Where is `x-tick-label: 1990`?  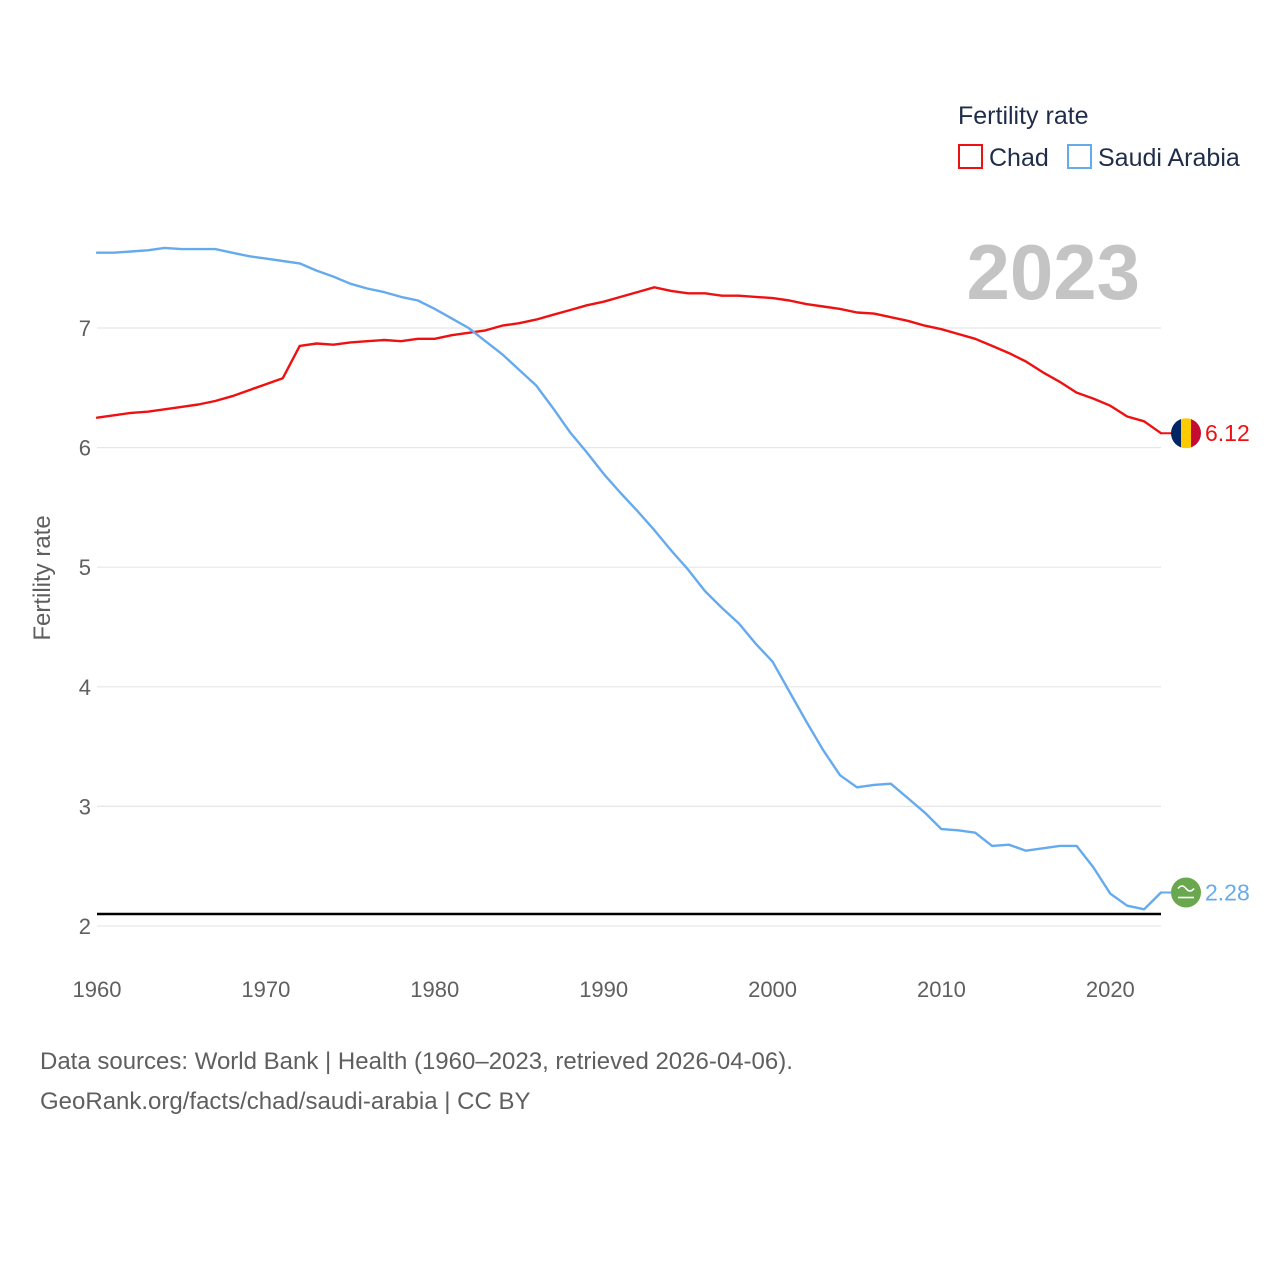
x-tick-label: 1990 is located at coordinates (603, 989).